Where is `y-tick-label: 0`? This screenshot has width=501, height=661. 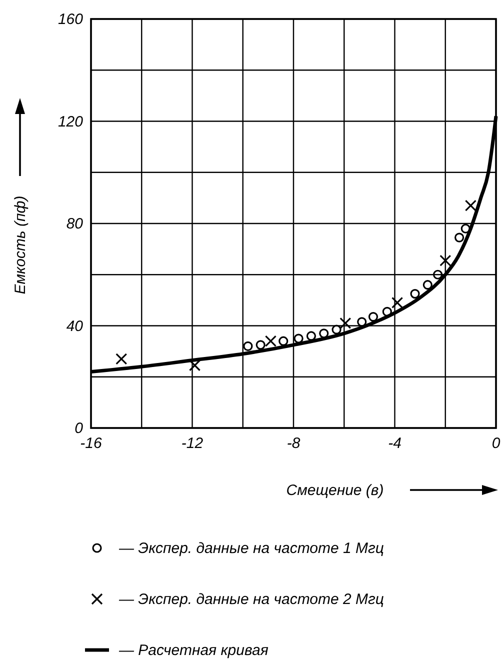
y-tick-label: 0 is located at coordinates (79, 428).